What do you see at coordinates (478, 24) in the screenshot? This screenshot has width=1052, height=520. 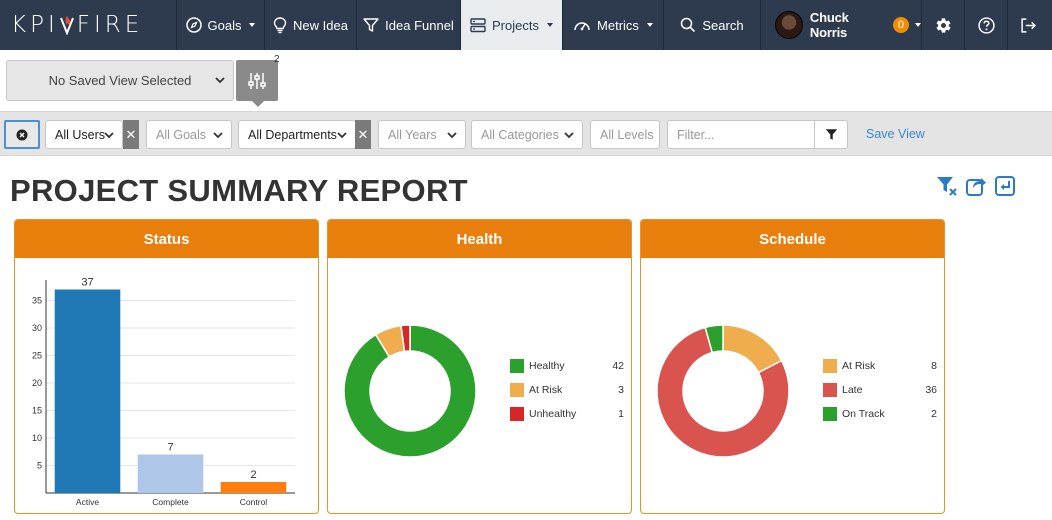 I see `server-icon` at bounding box center [478, 24].